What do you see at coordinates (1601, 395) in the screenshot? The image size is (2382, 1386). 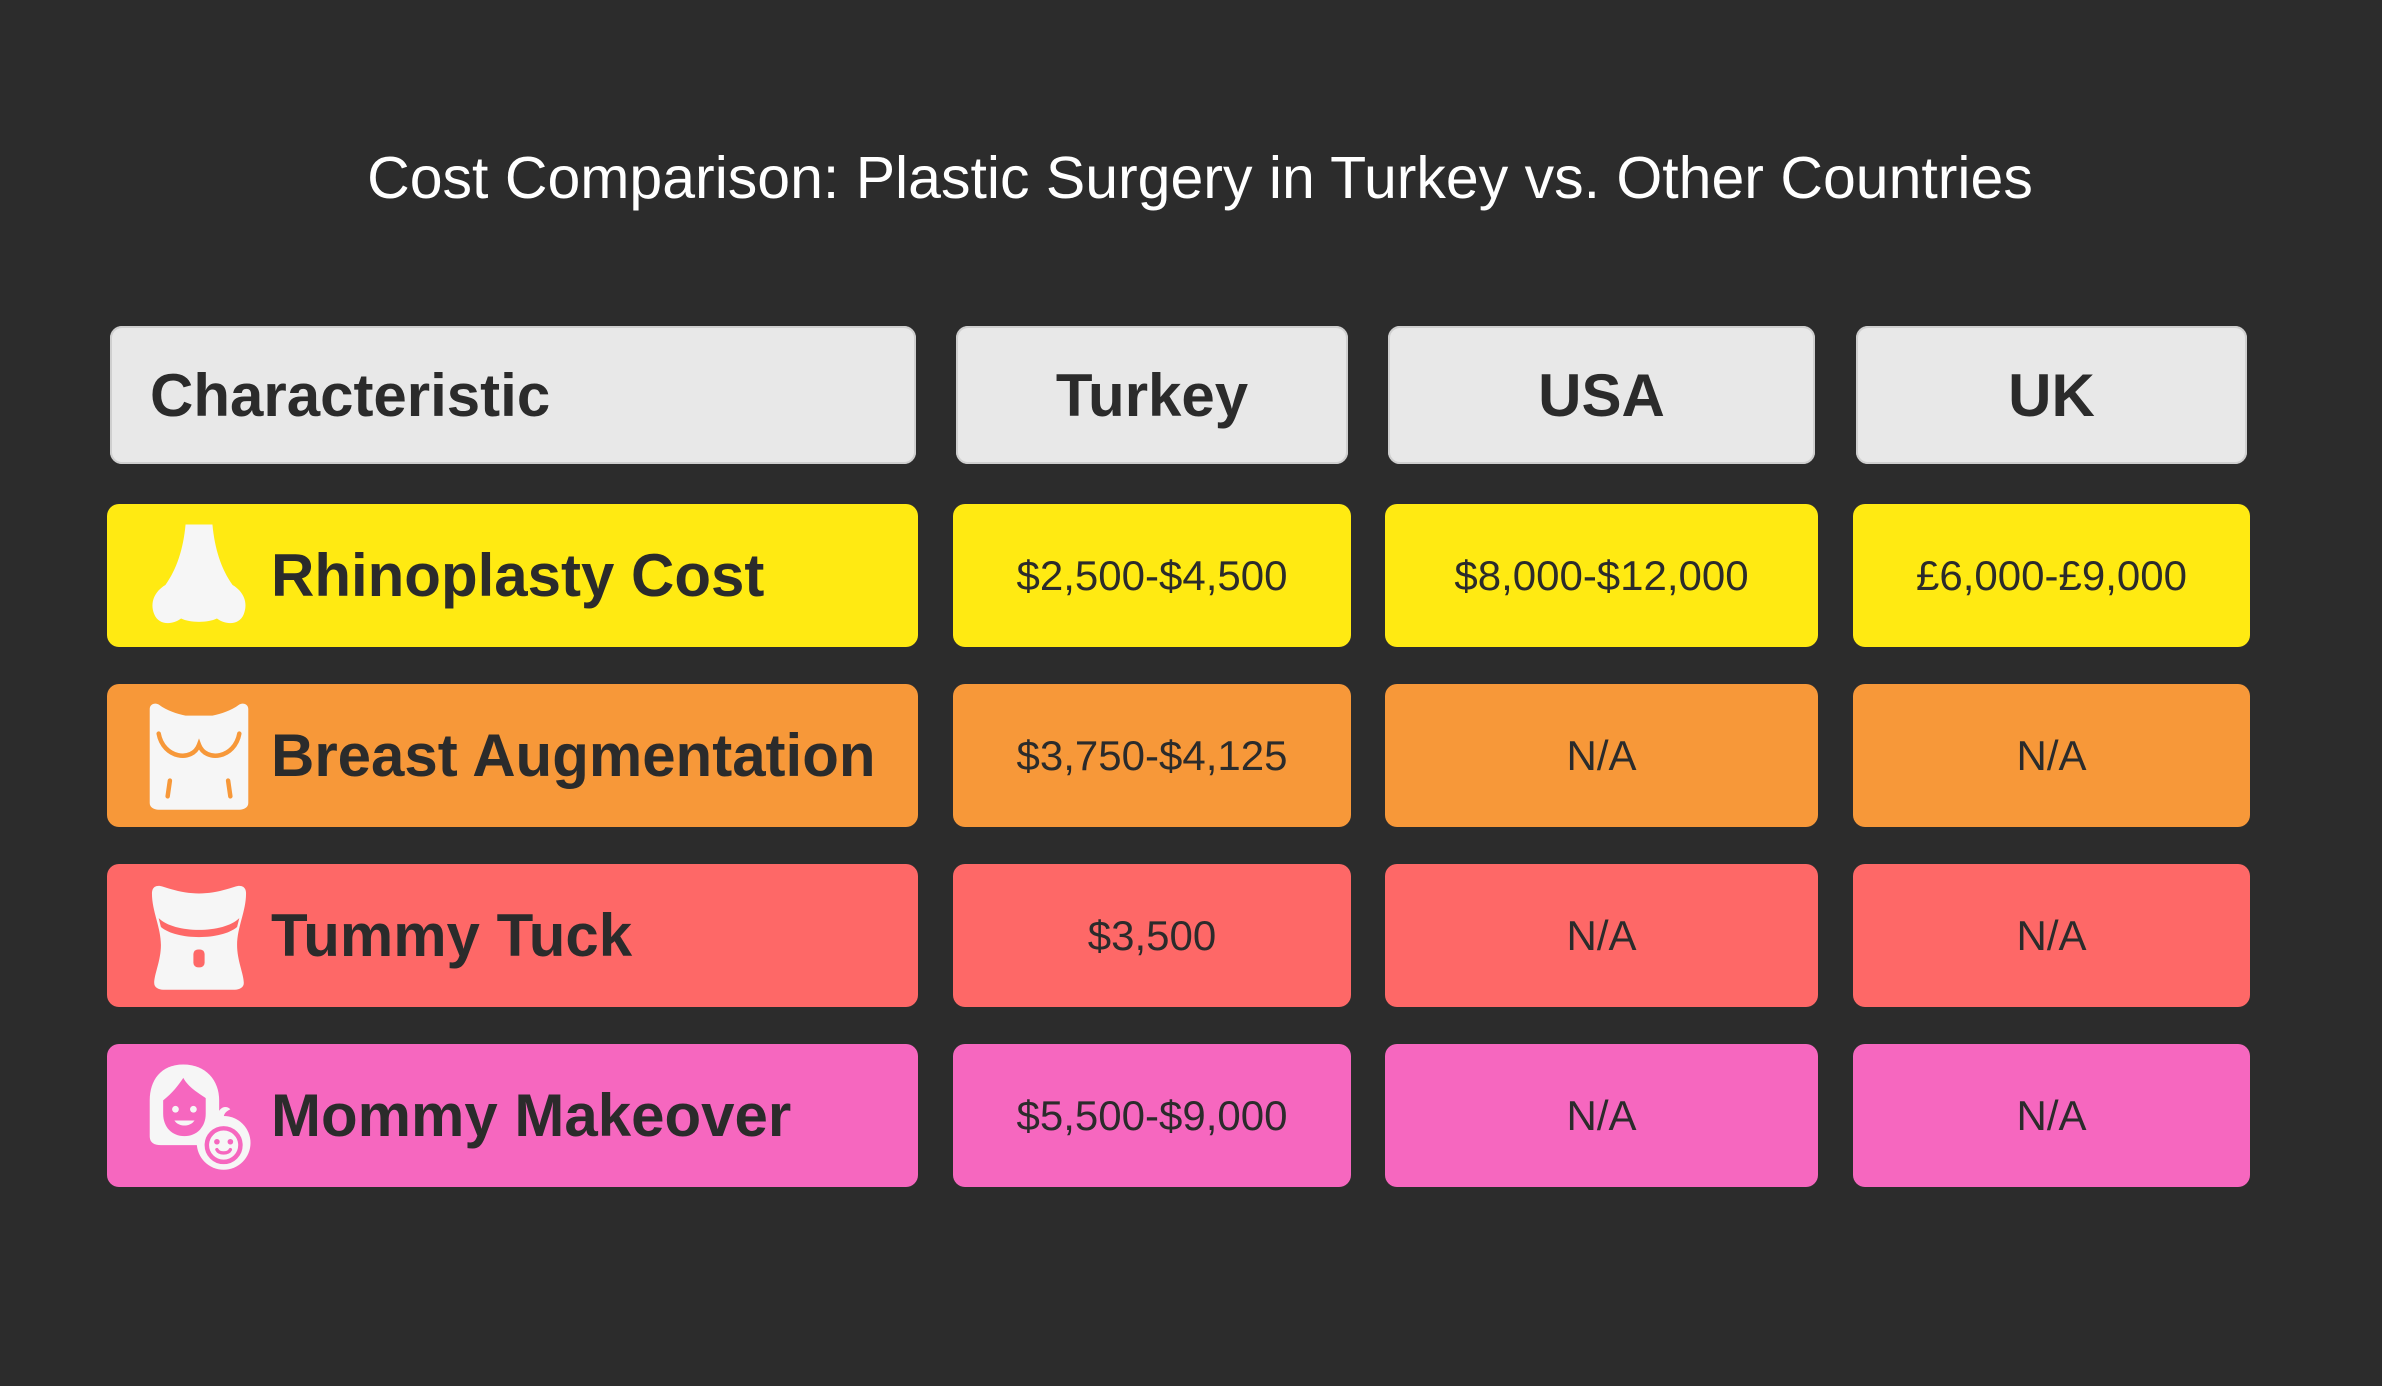 I see `header-usa: USA` at bounding box center [1601, 395].